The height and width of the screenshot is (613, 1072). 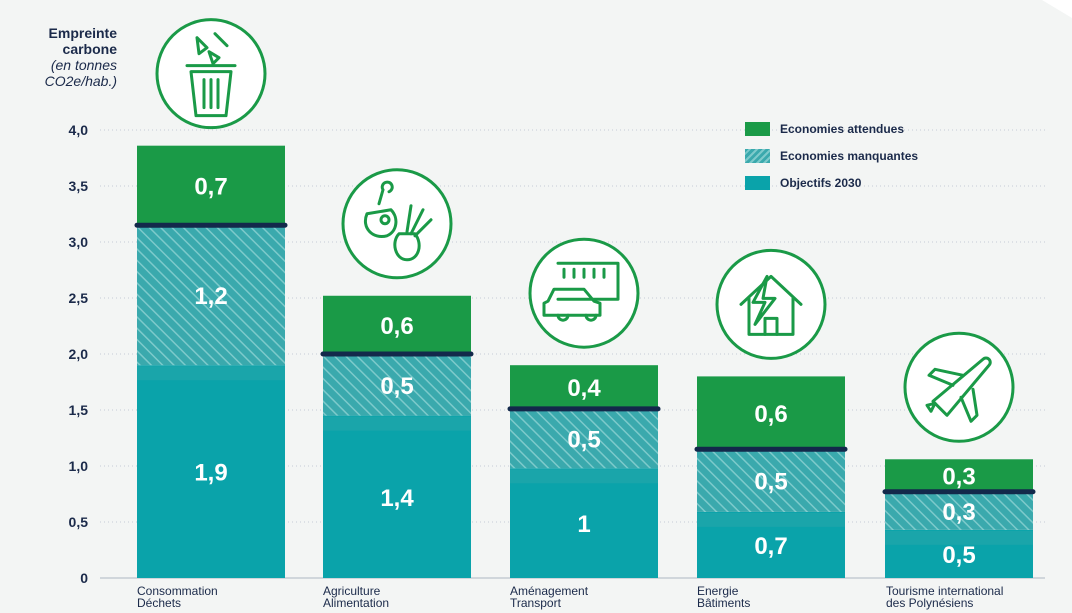 I want to click on y-tick-label: 0, so click(x=84, y=578).